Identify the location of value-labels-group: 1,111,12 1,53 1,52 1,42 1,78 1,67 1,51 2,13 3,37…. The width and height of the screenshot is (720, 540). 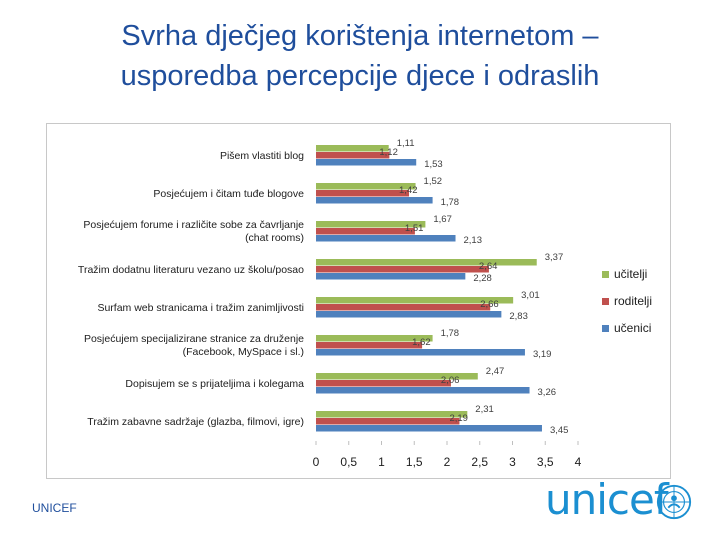
(473, 287).